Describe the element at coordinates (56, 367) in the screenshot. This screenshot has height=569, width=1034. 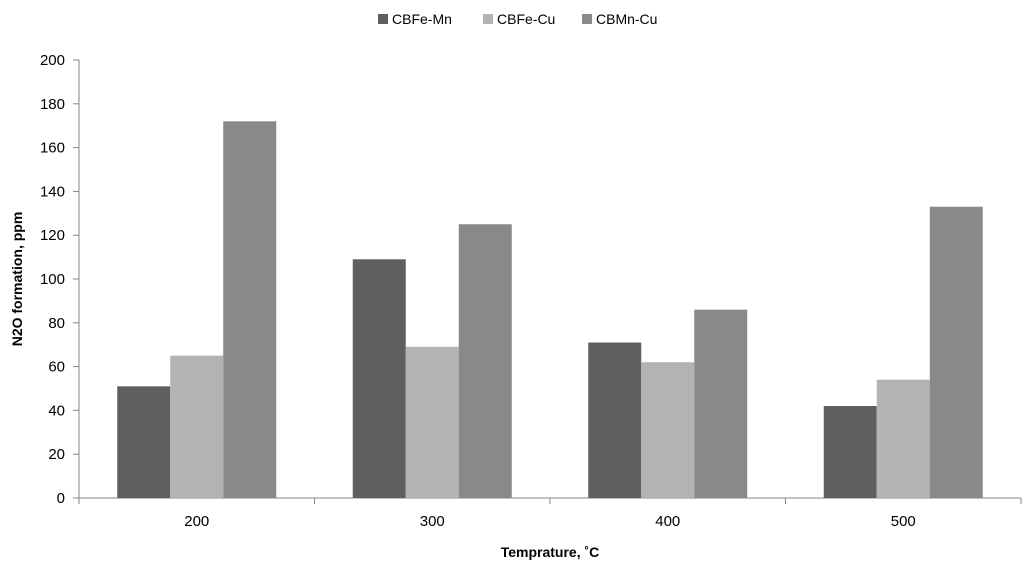
I see `y-tick-label: 60` at that location.